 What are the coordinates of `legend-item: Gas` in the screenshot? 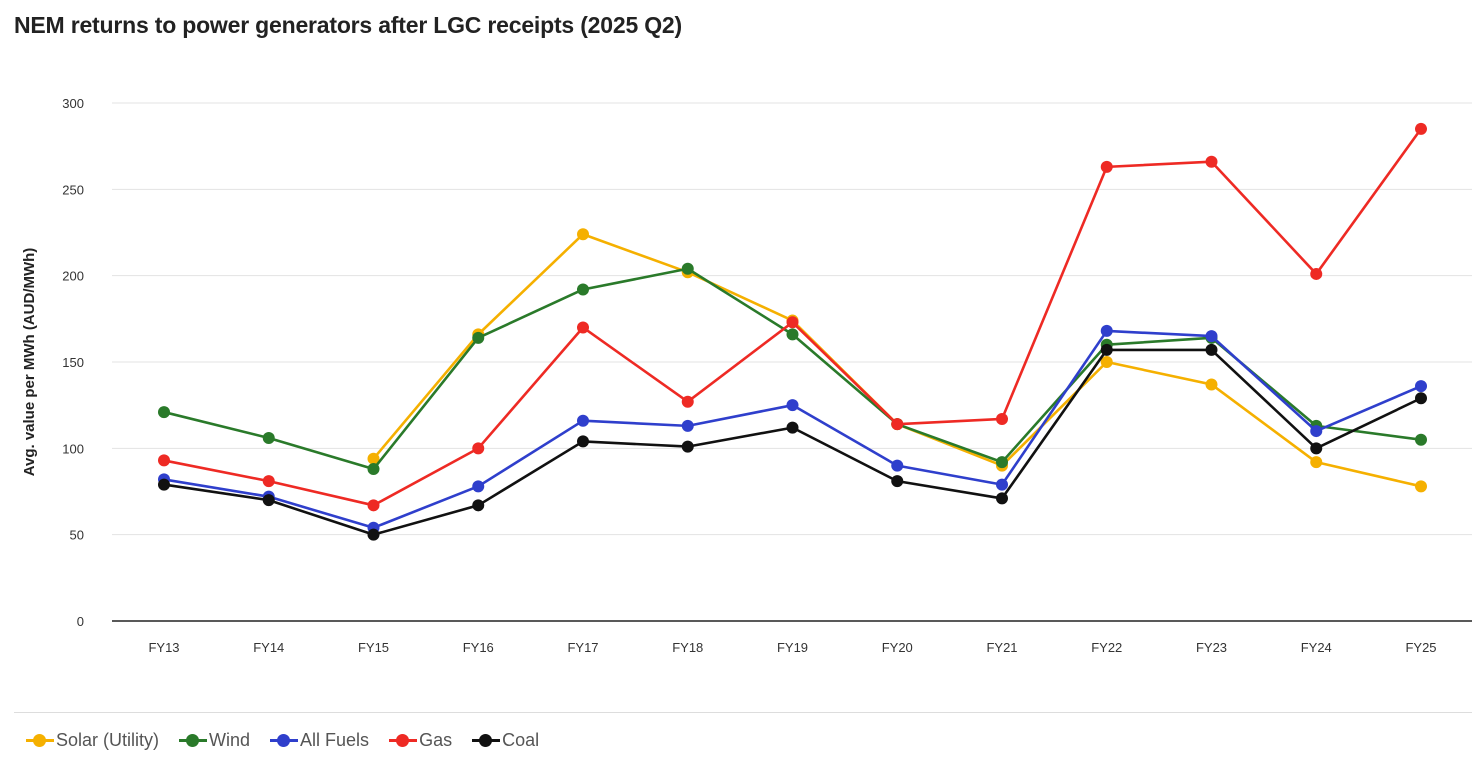 It's located at (420, 740).